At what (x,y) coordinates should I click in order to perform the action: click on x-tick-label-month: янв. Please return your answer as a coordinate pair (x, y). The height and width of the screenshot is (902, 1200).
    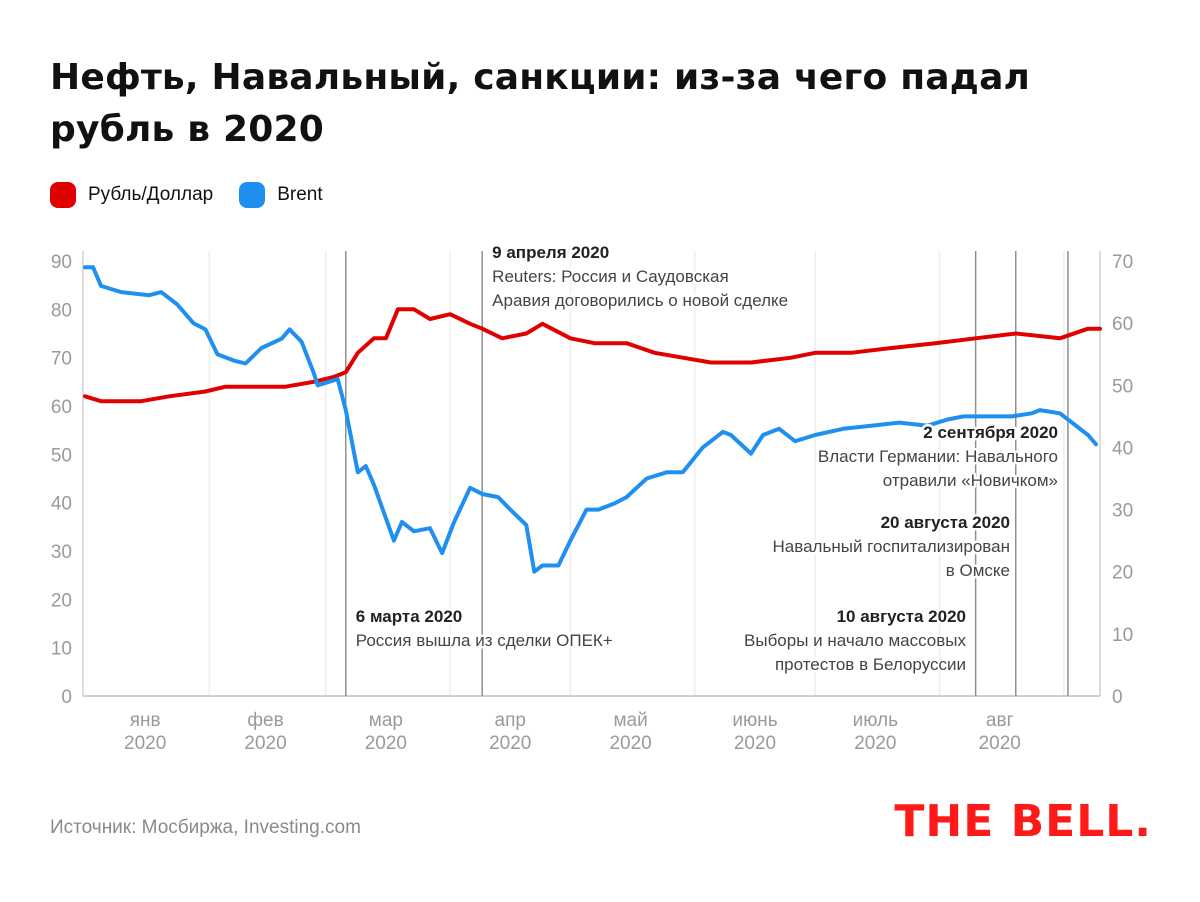
    Looking at the image, I should click on (145, 720).